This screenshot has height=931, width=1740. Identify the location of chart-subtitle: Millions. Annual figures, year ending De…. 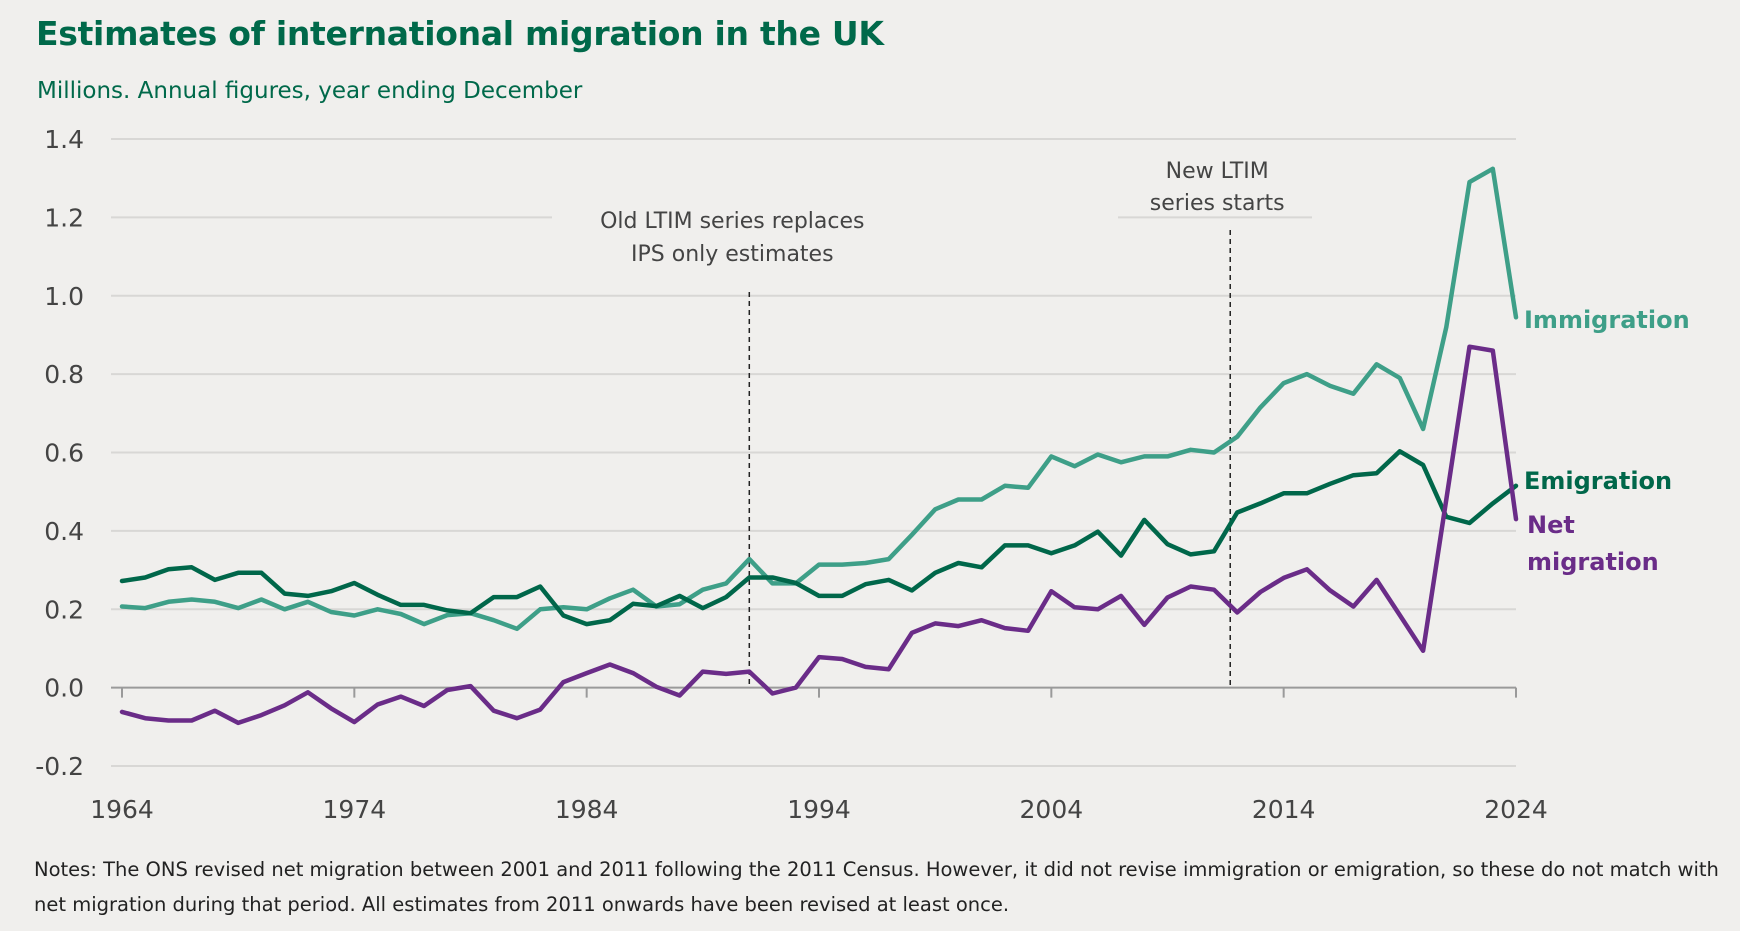
(310, 91).